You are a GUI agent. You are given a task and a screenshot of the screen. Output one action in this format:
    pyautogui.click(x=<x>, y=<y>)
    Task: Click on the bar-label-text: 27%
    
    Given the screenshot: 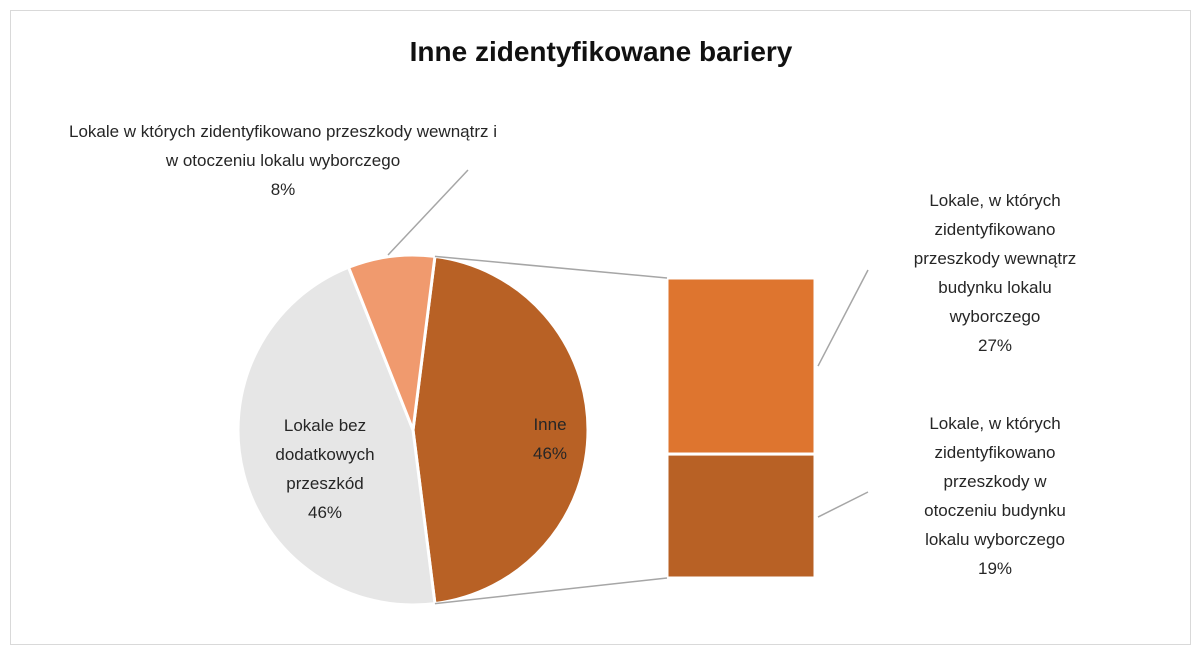 What is the action you would take?
    pyautogui.click(x=995, y=345)
    